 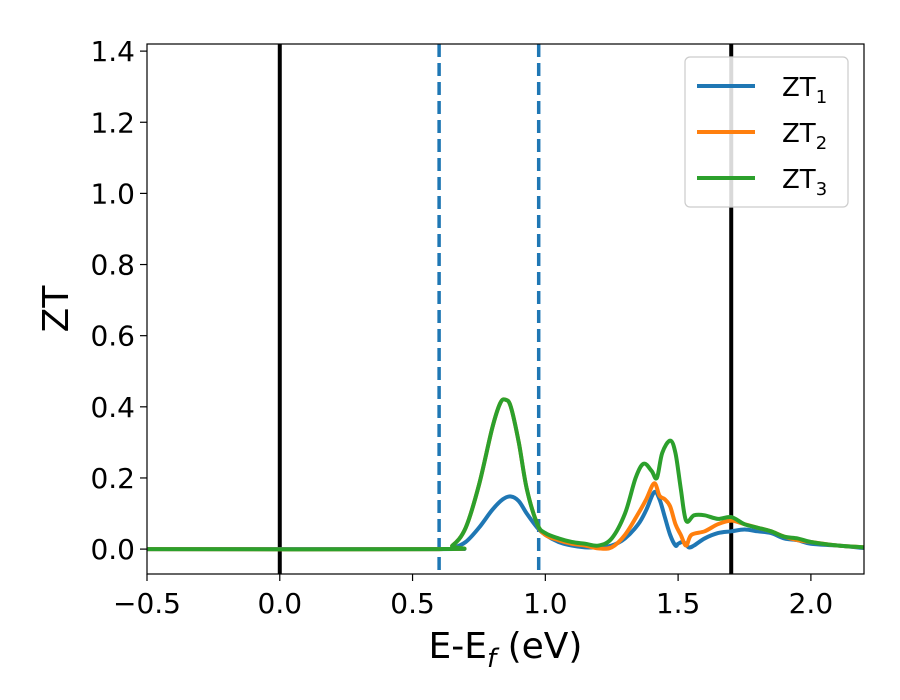 I want to click on legend-label-zt3: ZT3, so click(x=804, y=182).